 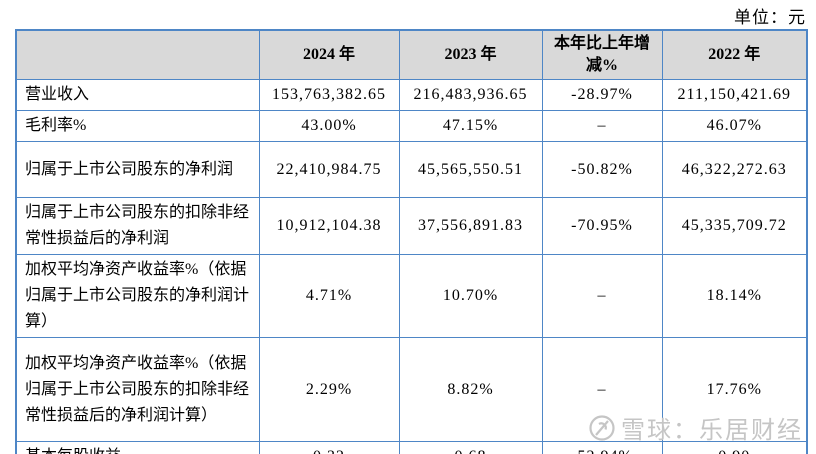 What do you see at coordinates (137, 226) in the screenshot?
I see `row-label: 归属于上市公司股东的扣除非经常性损益后的净利润` at bounding box center [137, 226].